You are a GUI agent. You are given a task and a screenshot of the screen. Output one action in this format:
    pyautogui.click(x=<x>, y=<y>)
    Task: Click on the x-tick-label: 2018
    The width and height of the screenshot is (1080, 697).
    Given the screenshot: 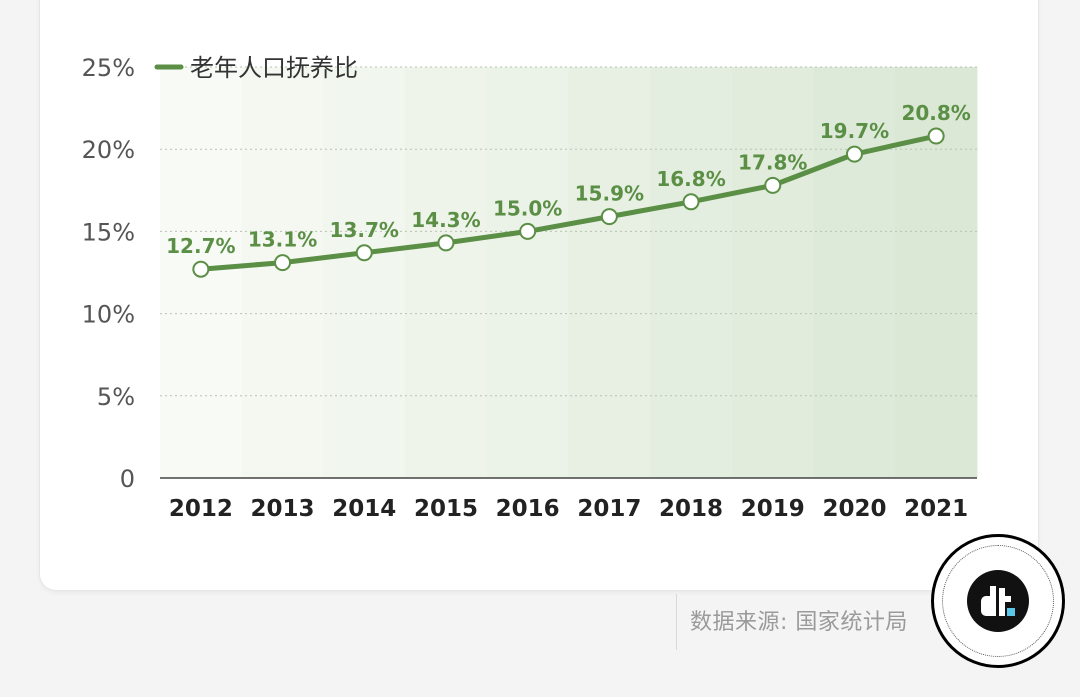 What is the action you would take?
    pyautogui.click(x=691, y=509)
    